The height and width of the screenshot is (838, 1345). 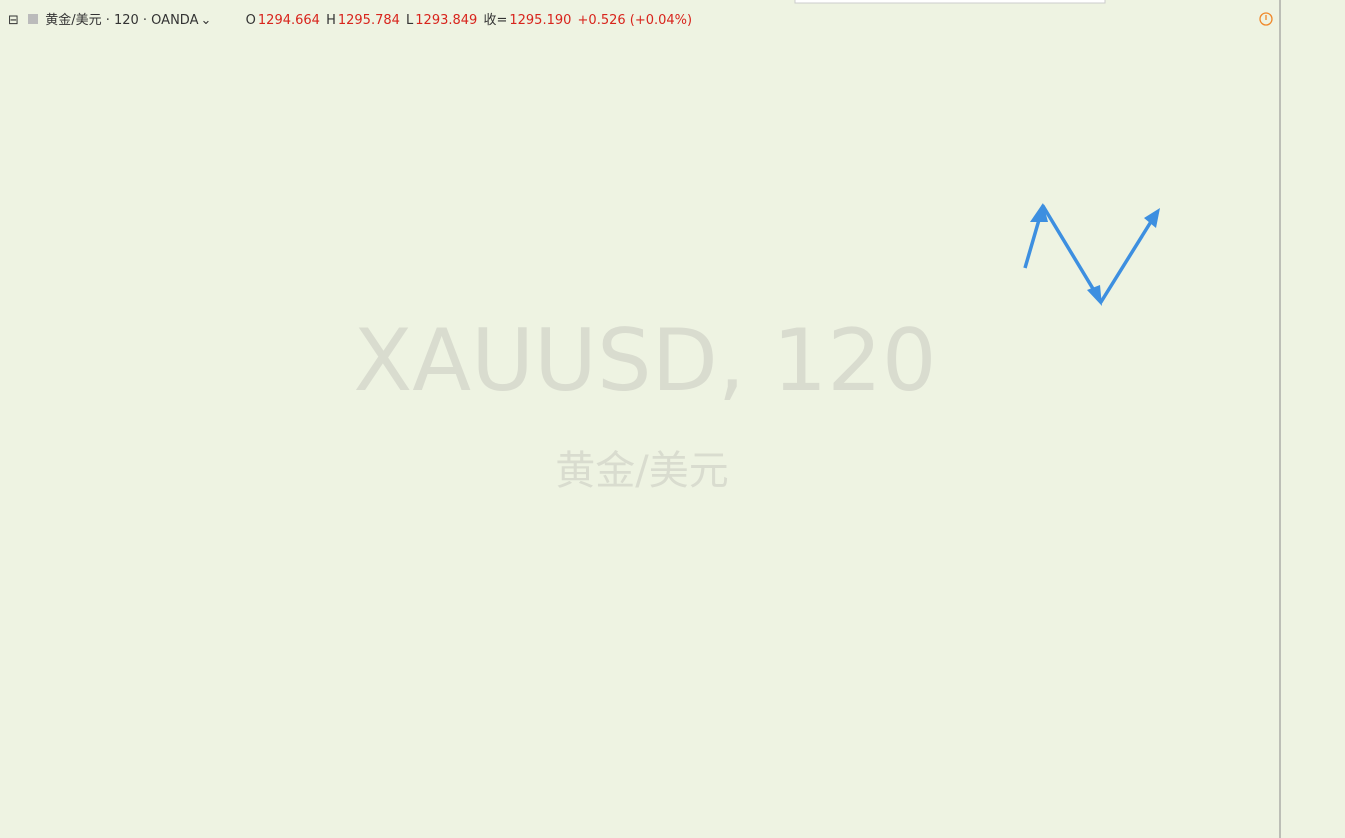 What do you see at coordinates (495, 20) in the screenshot?
I see `close-prefix: 收=` at bounding box center [495, 20].